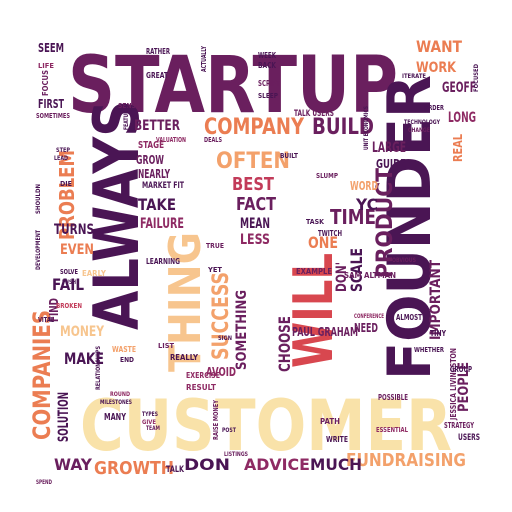 The height and width of the screenshot is (512, 512). Describe the element at coordinates (313, 310) in the screenshot. I see `word: WILL` at that location.